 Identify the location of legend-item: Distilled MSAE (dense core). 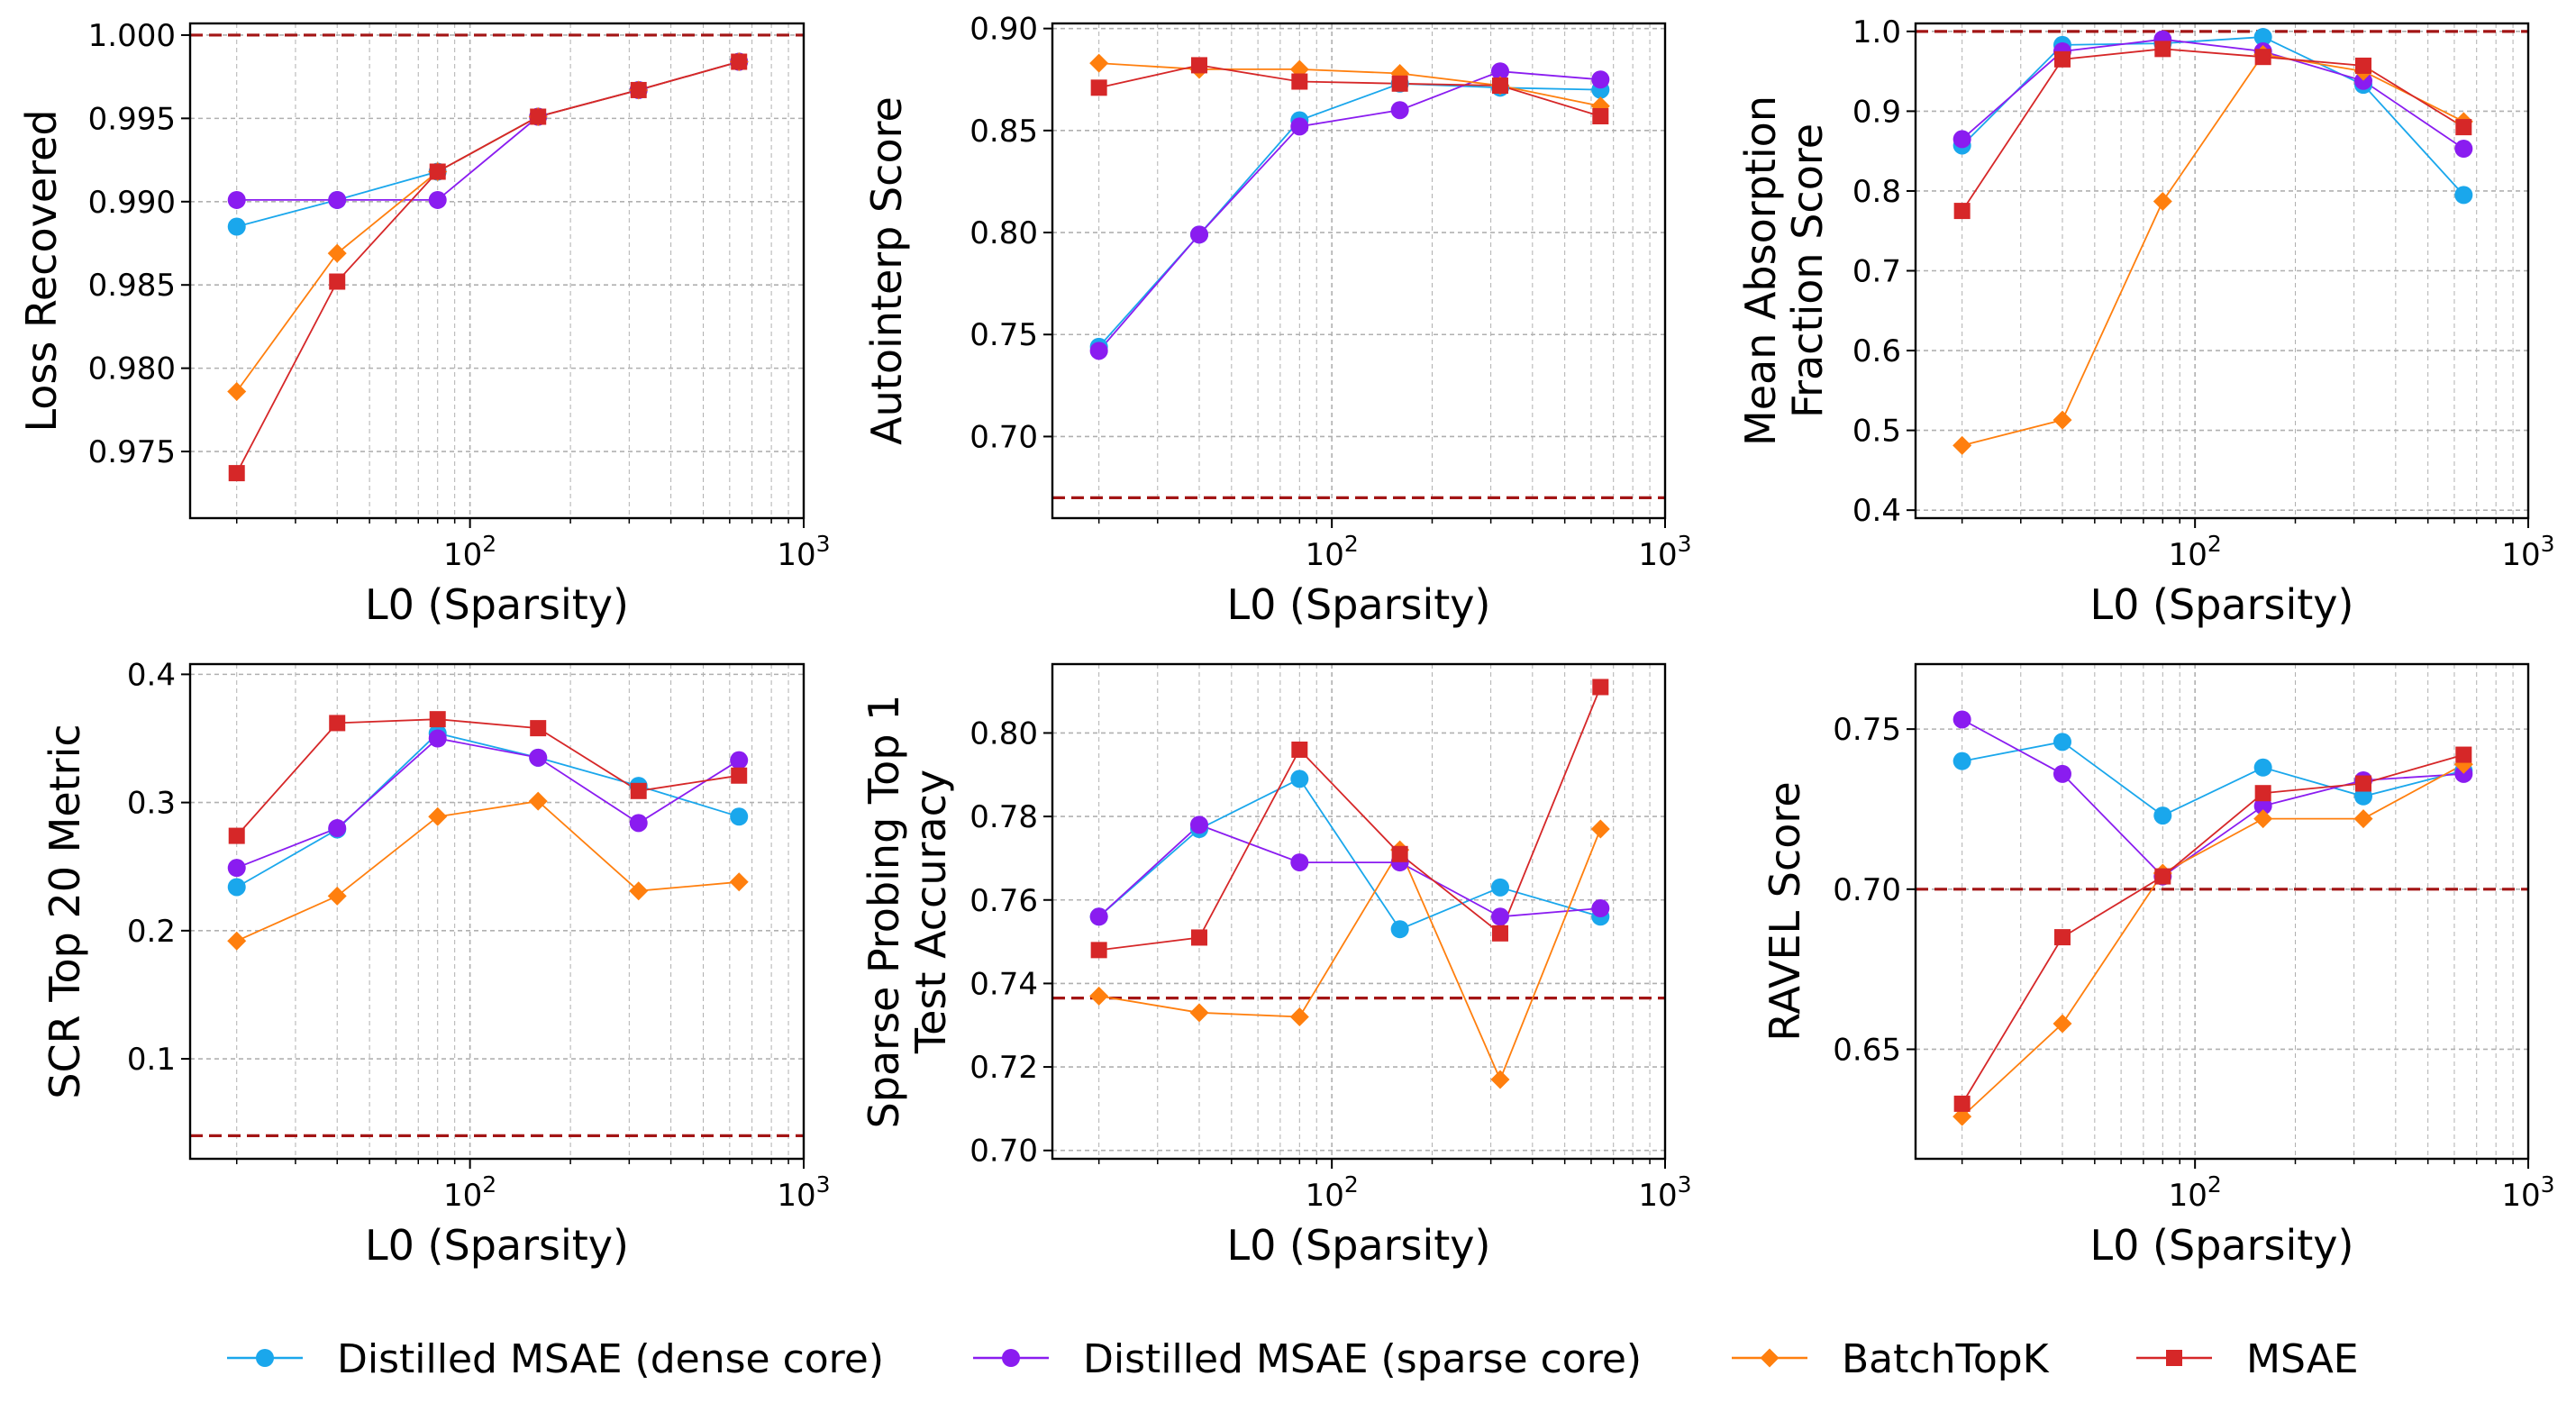
(555, 1359).